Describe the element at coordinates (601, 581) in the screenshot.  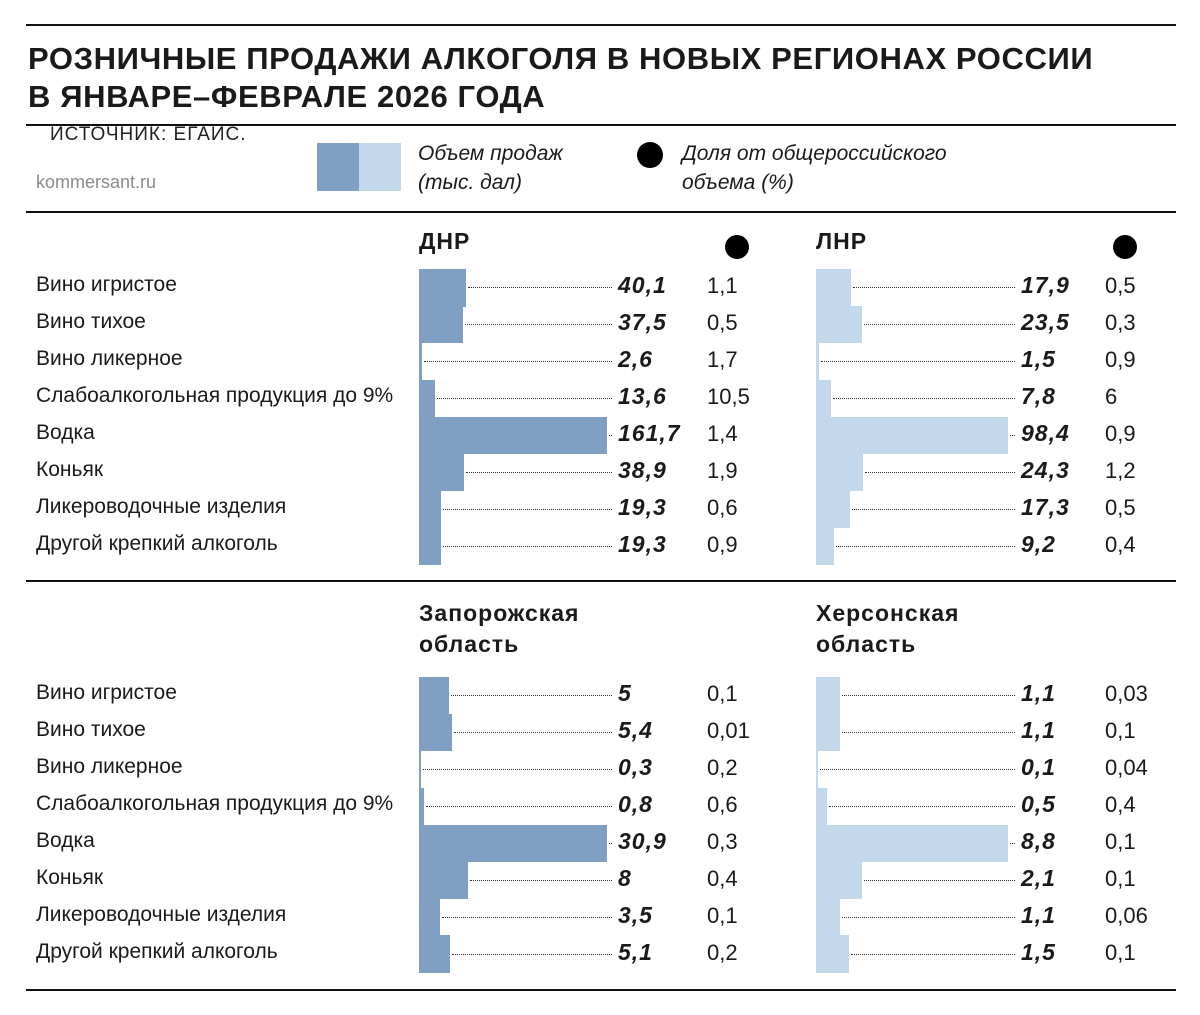
I see `middle-rule` at that location.